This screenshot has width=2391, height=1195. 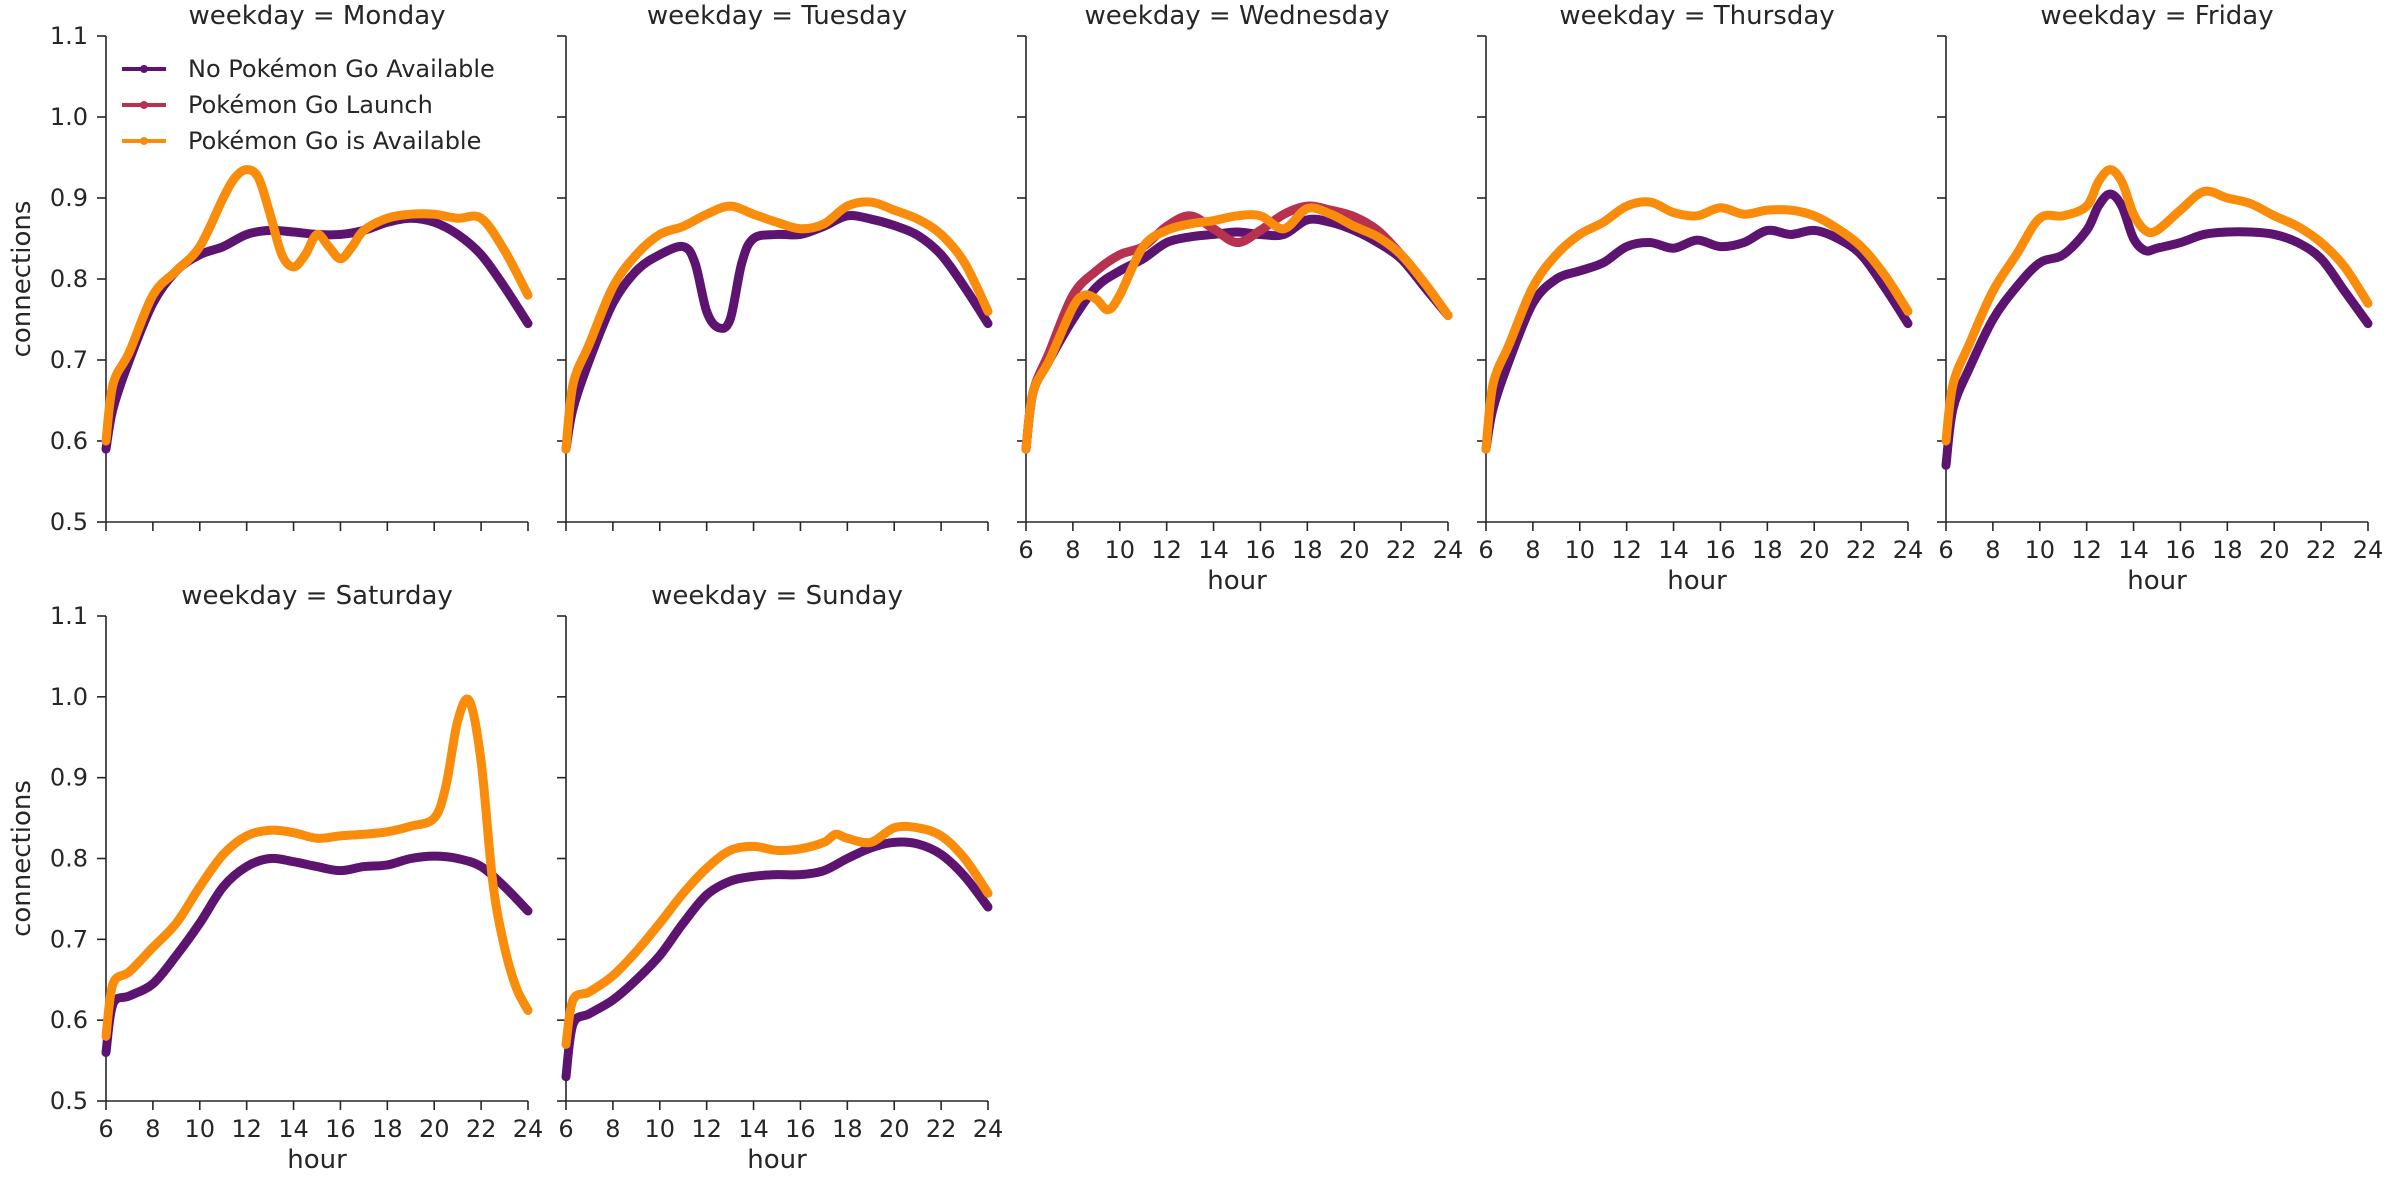 What do you see at coordinates (69, 279) in the screenshot?
I see `y-tick-label: 0.8` at bounding box center [69, 279].